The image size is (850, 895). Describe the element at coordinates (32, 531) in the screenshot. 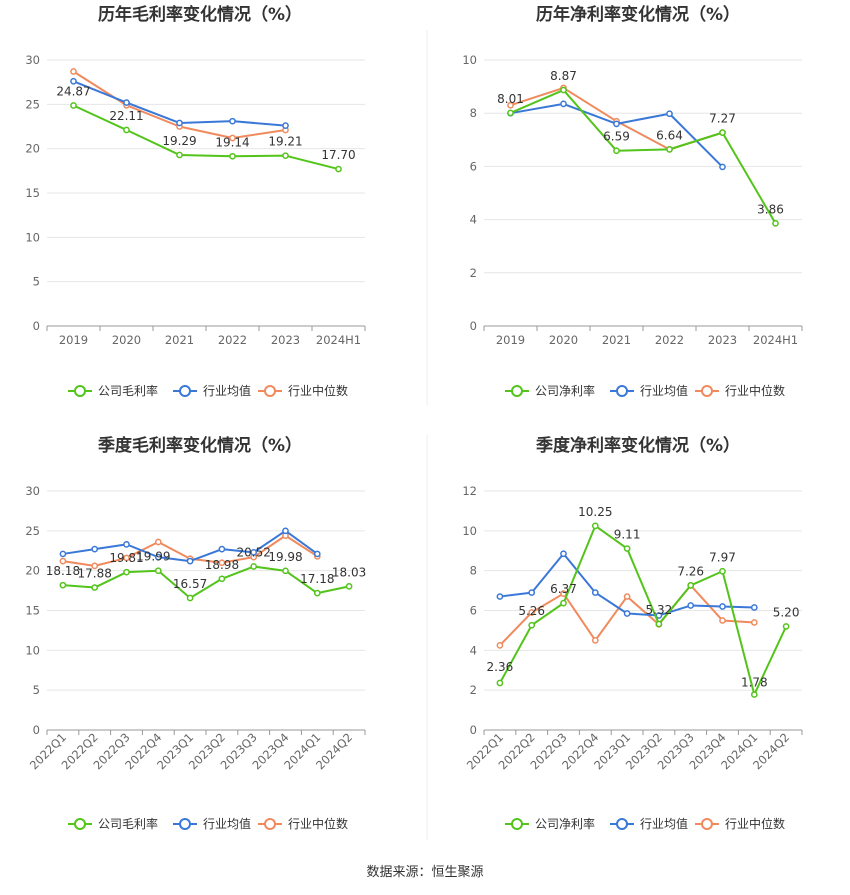

I see `y-tick-label: 25` at that location.